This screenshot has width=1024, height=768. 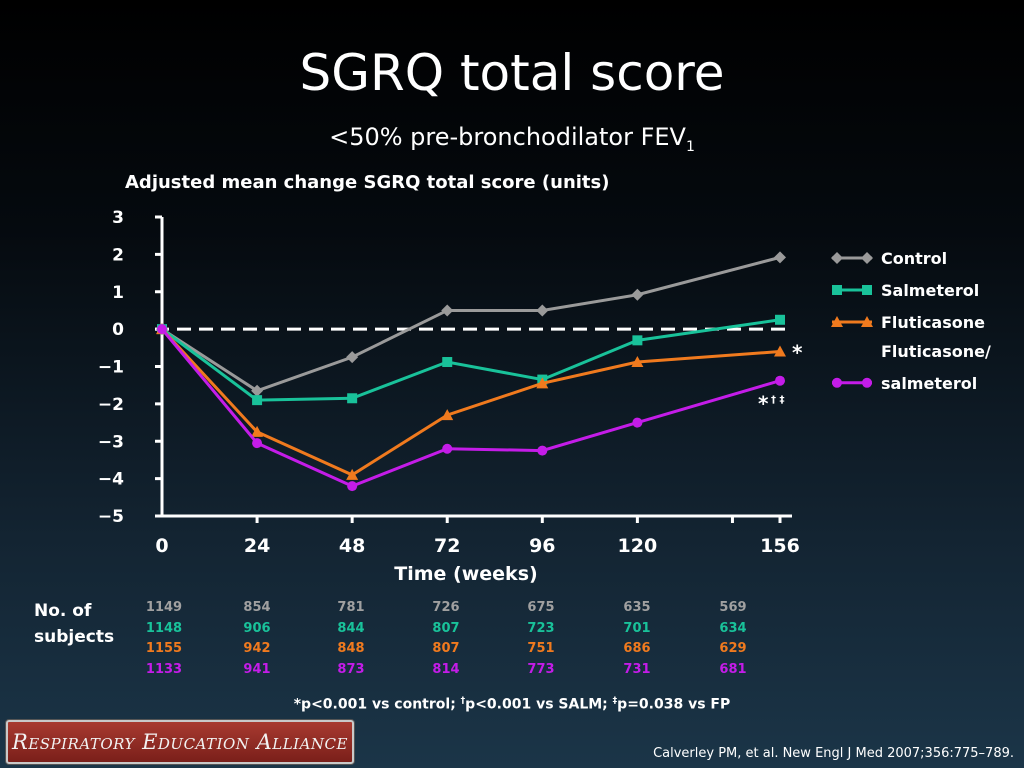 What do you see at coordinates (257, 628) in the screenshot?
I see `subjects-count-cell: 906` at bounding box center [257, 628].